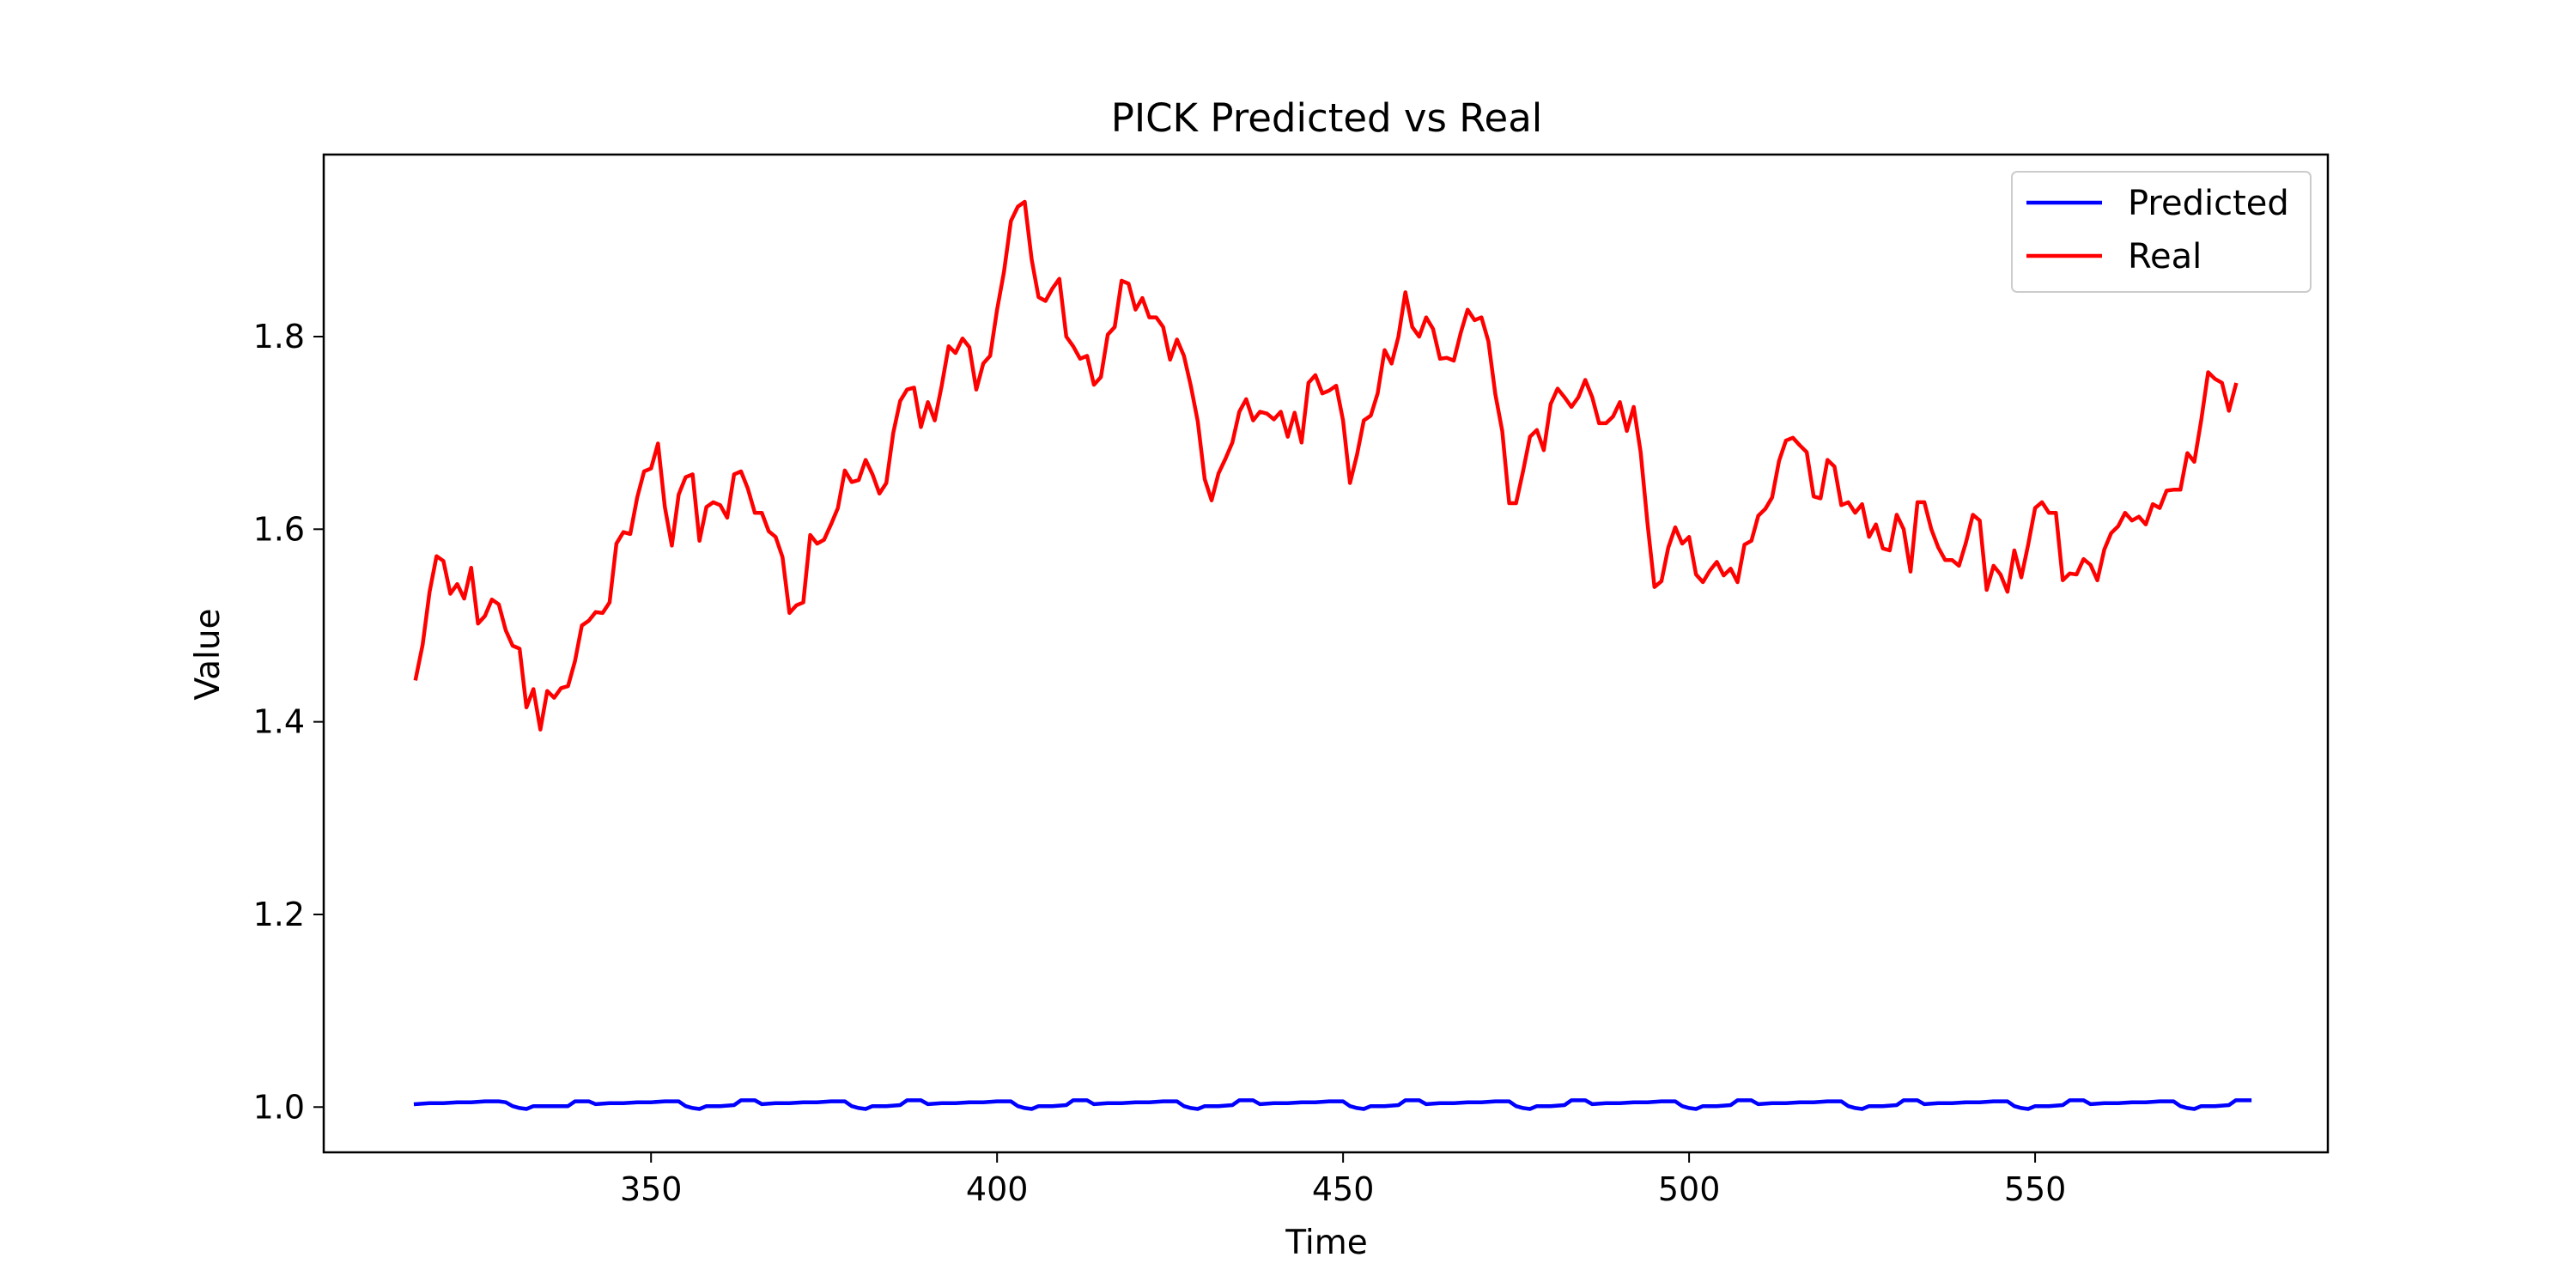 The height and width of the screenshot is (1288, 2576). What do you see at coordinates (279, 914) in the screenshot?
I see `y-tick-label: 1.2` at bounding box center [279, 914].